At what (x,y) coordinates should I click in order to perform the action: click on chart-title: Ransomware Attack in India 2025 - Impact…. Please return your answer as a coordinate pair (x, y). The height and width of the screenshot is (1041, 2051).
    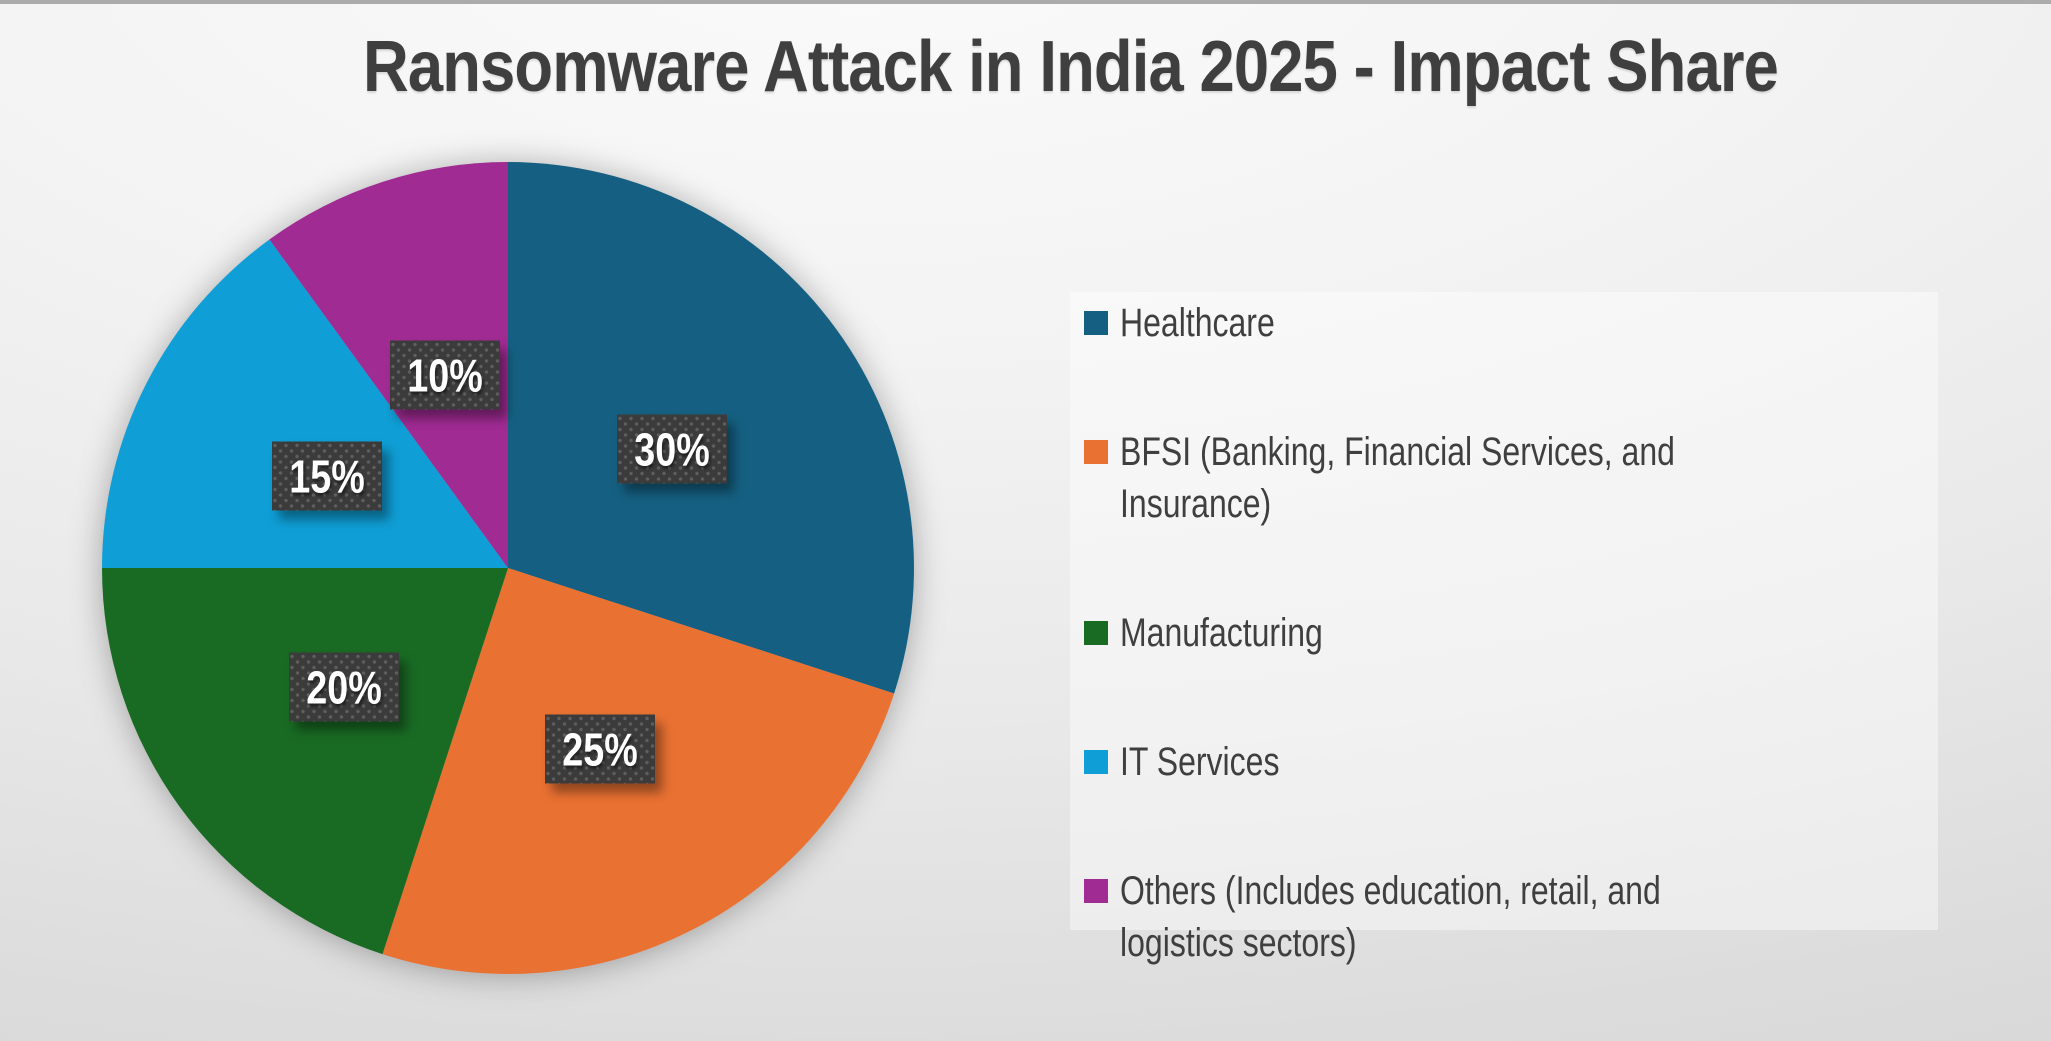
    Looking at the image, I should click on (1071, 67).